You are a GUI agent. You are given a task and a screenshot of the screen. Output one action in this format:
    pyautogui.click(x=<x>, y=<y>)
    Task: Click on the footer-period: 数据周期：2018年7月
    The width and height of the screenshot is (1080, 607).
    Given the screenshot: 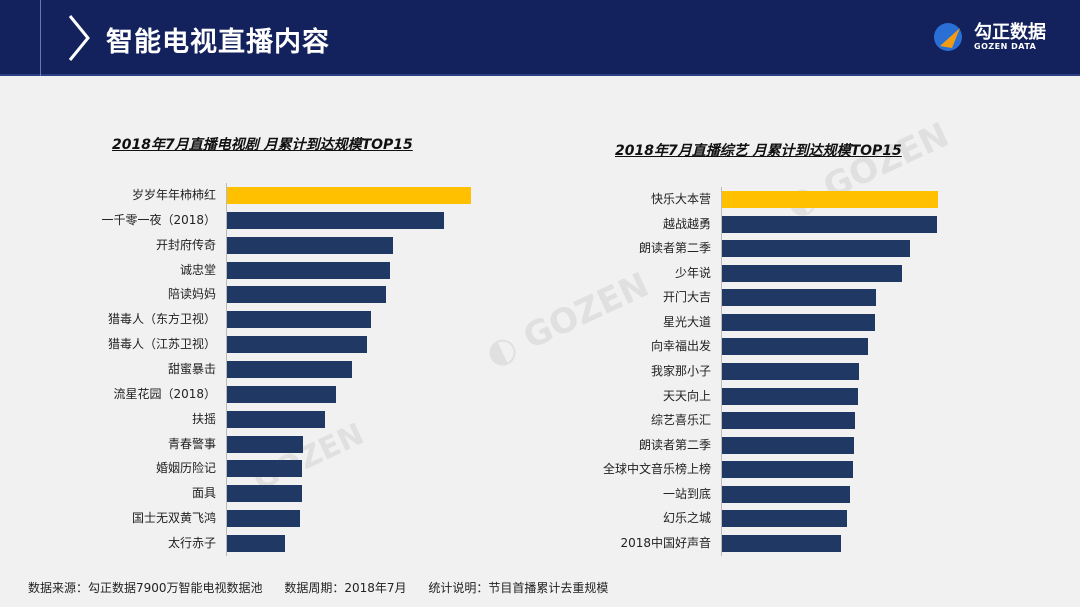 What is the action you would take?
    pyautogui.click(x=345, y=588)
    